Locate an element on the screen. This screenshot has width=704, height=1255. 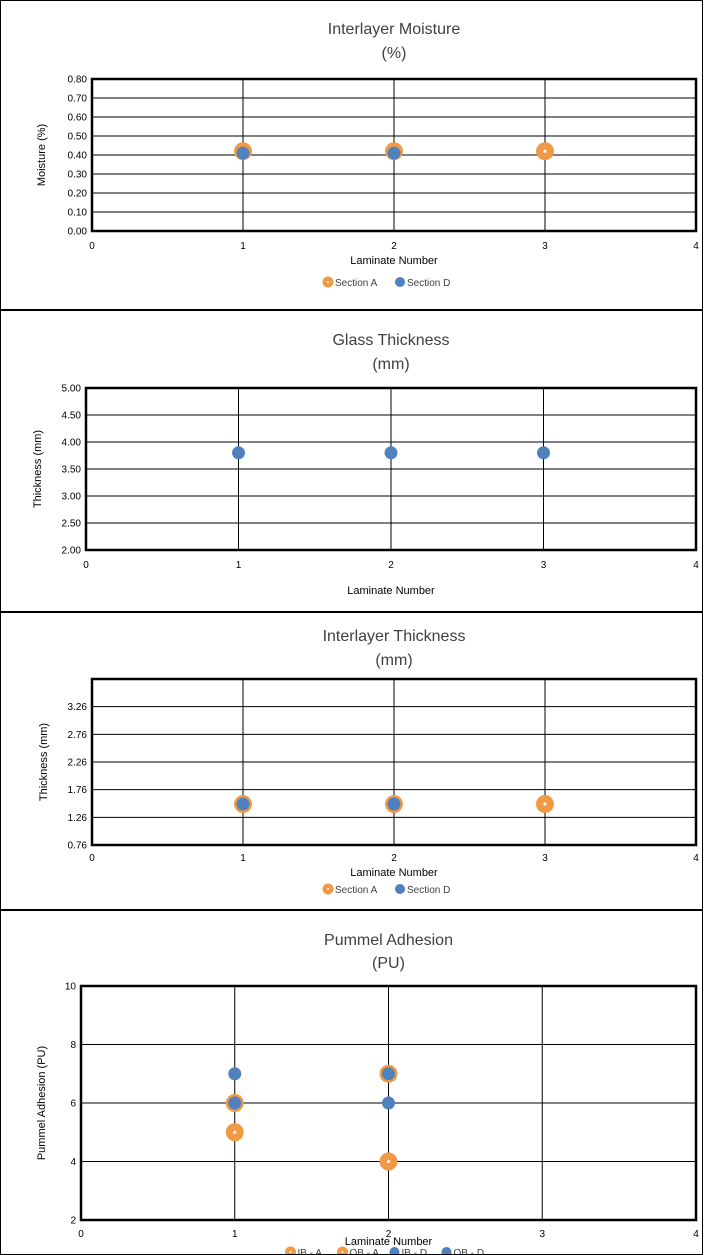
chart-title: Interlayer Thickness is located at coordinates (394, 636).